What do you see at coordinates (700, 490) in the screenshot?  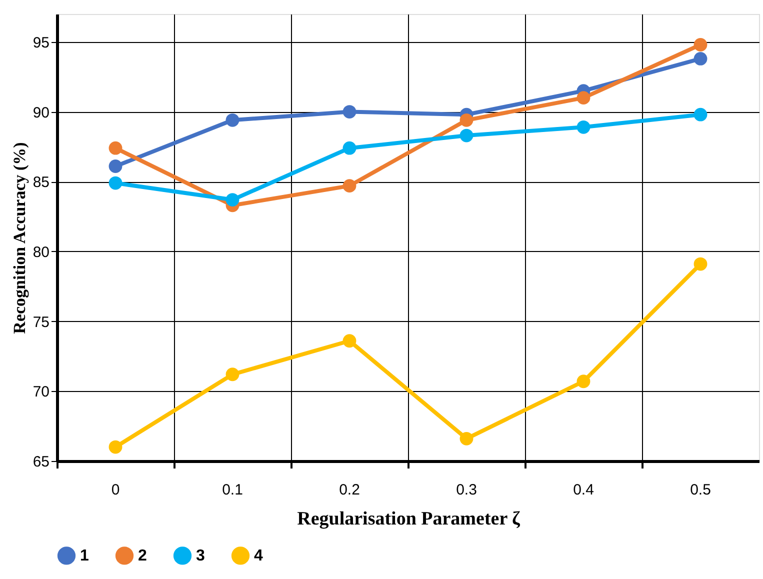 I see `x-tick-label: 0.5` at bounding box center [700, 490].